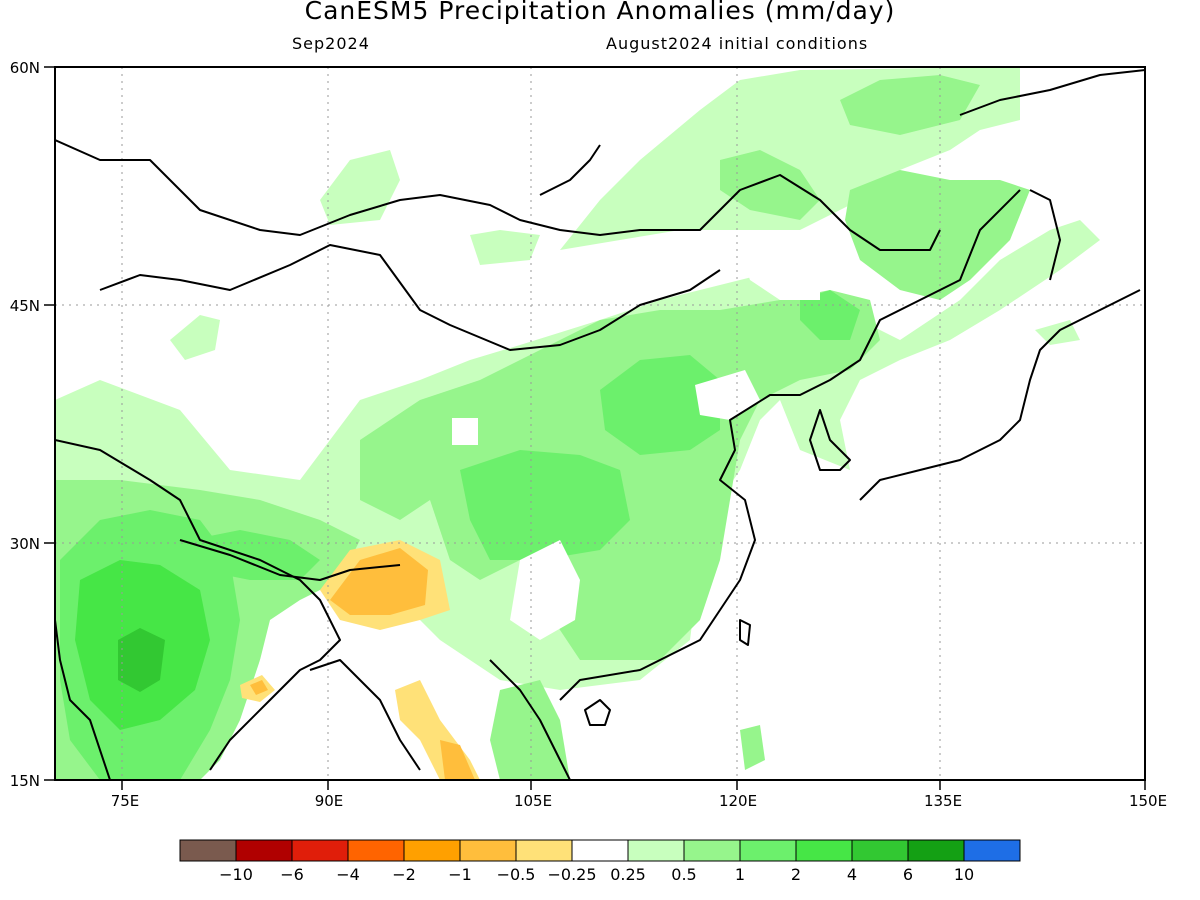  I want to click on anomaly-minus-0.5, so click(362, 664).